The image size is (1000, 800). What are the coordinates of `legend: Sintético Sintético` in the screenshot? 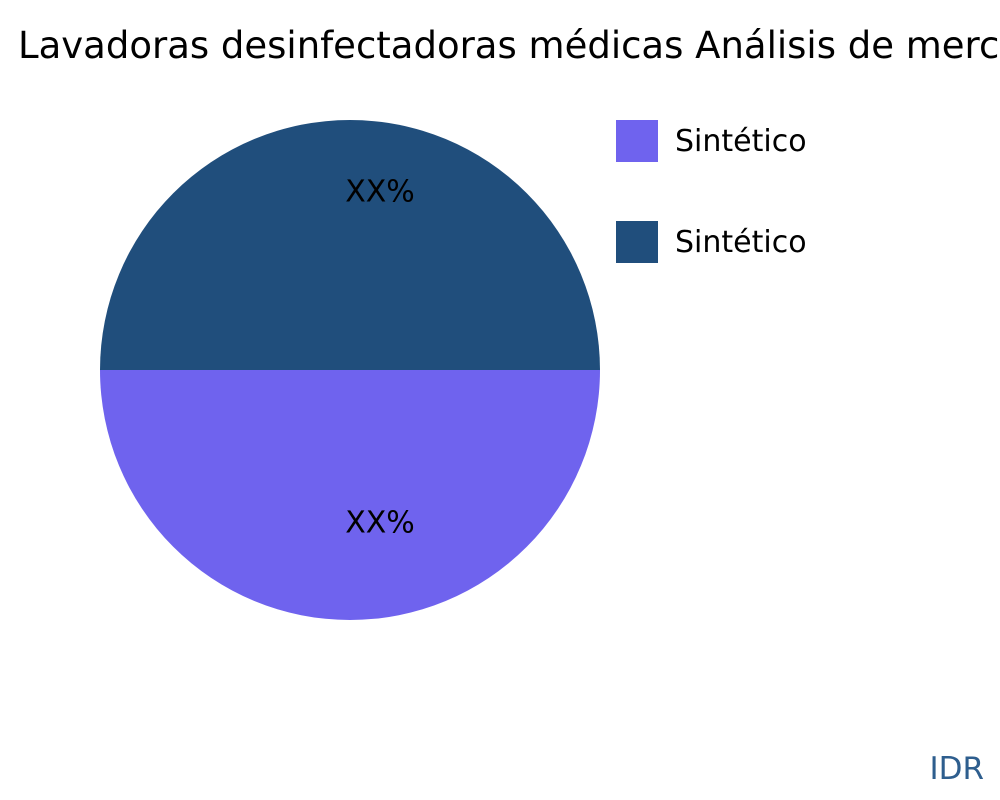 It's located at (711, 191).